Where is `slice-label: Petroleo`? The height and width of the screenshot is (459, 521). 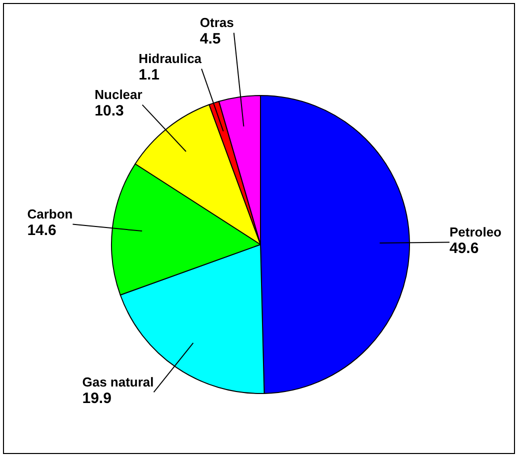
slice-label: Petroleo is located at coordinates (475, 232).